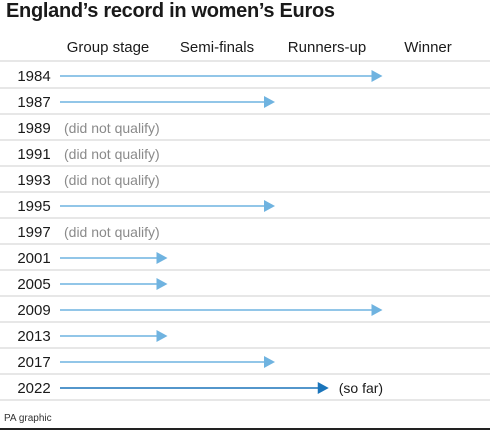  What do you see at coordinates (28, 418) in the screenshot?
I see `credit: PA graphic` at bounding box center [28, 418].